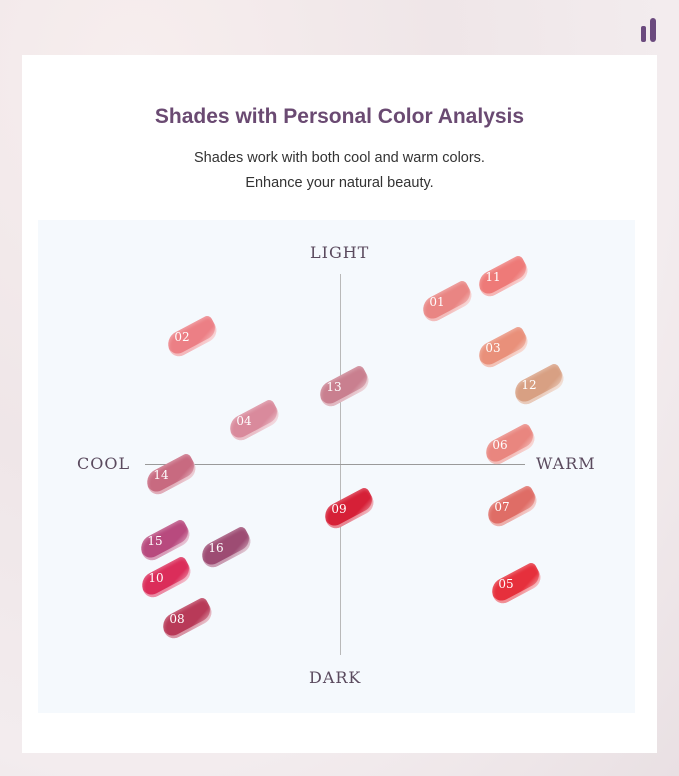 The image size is (679, 776). I want to click on shade-label: 10, so click(156, 578).